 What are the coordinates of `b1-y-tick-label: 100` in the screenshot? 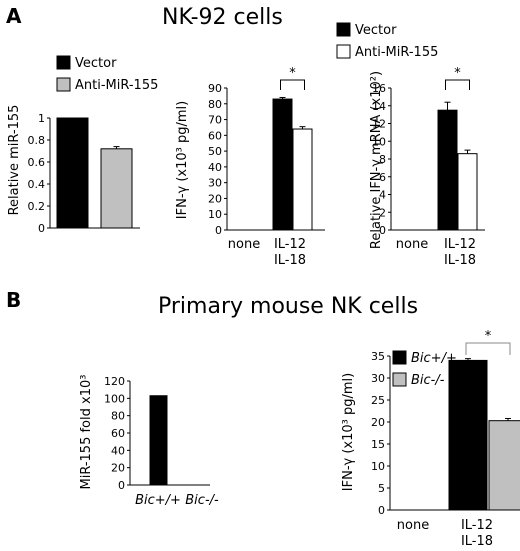 It's located at (114, 398).